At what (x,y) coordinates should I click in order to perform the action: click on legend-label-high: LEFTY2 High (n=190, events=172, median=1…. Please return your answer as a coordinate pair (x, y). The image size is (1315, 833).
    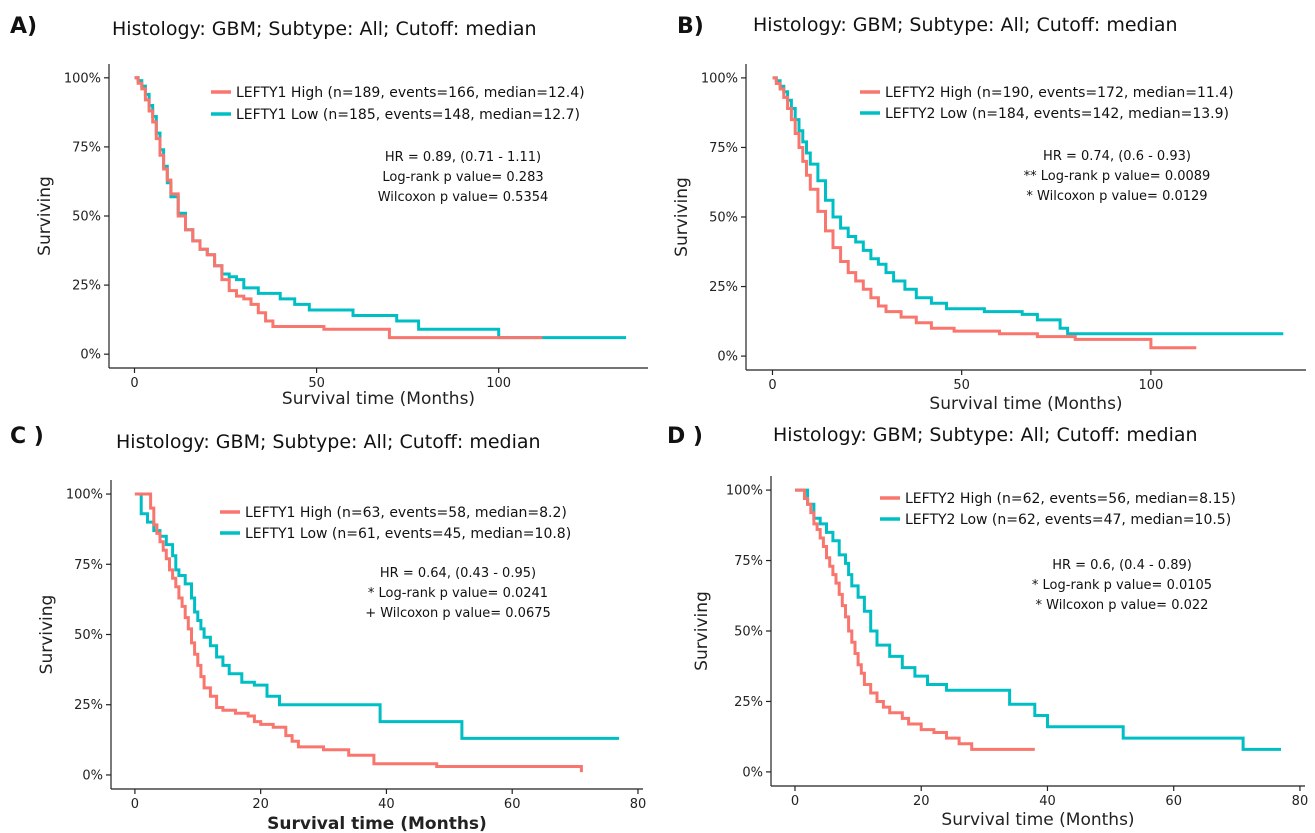
    Looking at the image, I should click on (1059, 93).